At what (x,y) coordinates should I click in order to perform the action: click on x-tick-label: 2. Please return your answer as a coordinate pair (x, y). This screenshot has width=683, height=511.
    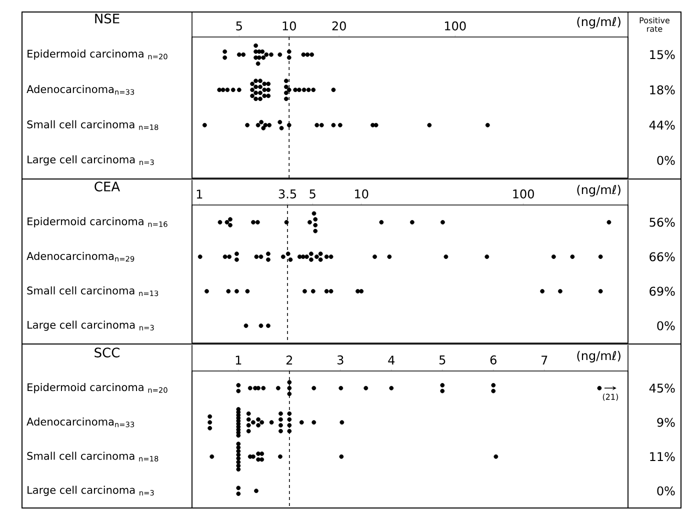
    Looking at the image, I should click on (289, 360).